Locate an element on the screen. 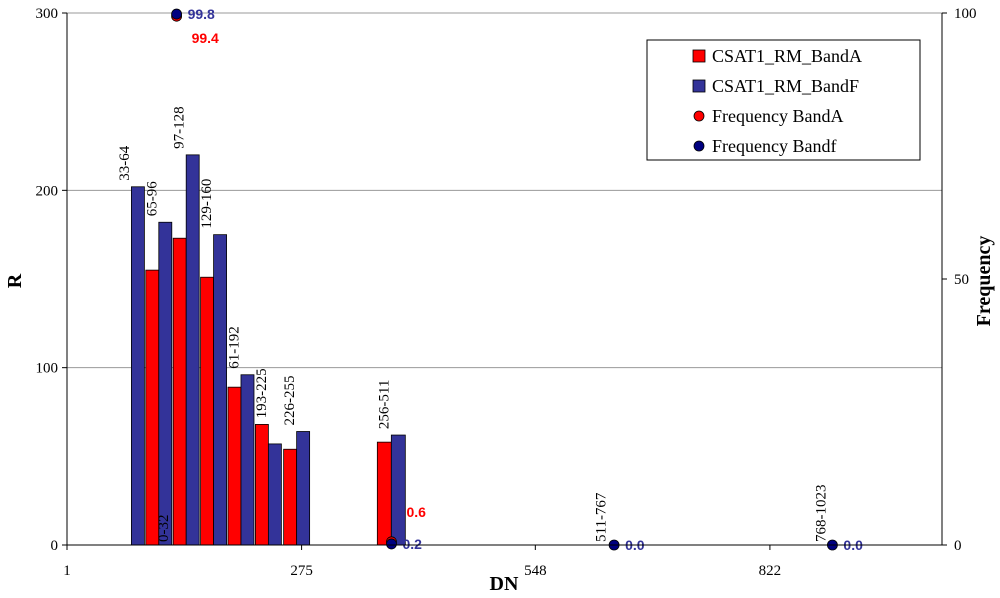 This screenshot has height=598, width=1000. legend-box is located at coordinates (783, 100).